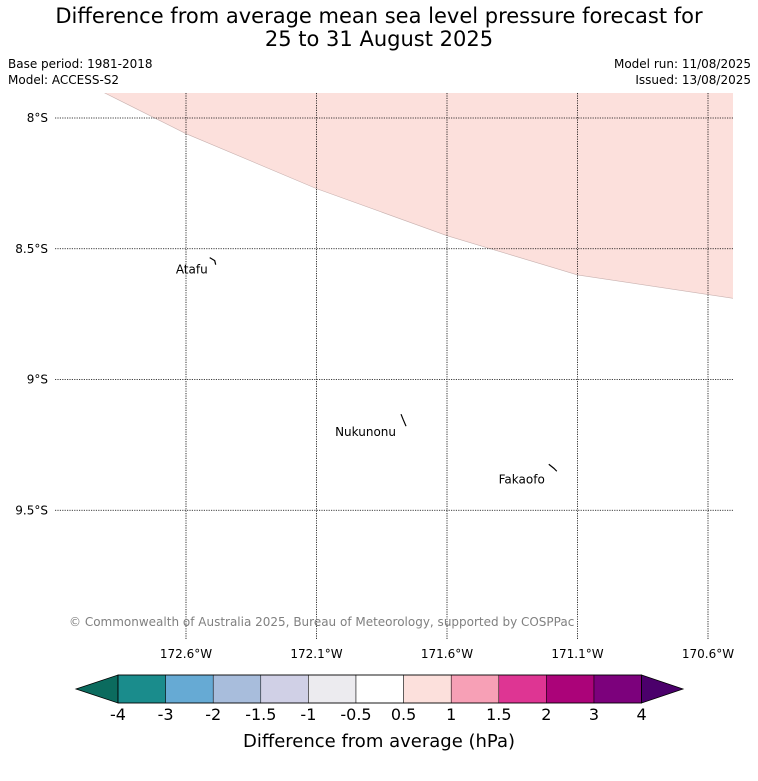 Image resolution: width=758 pixels, height=781 pixels. What do you see at coordinates (451, 714) in the screenshot?
I see `colorbar-tick: 1` at bounding box center [451, 714].